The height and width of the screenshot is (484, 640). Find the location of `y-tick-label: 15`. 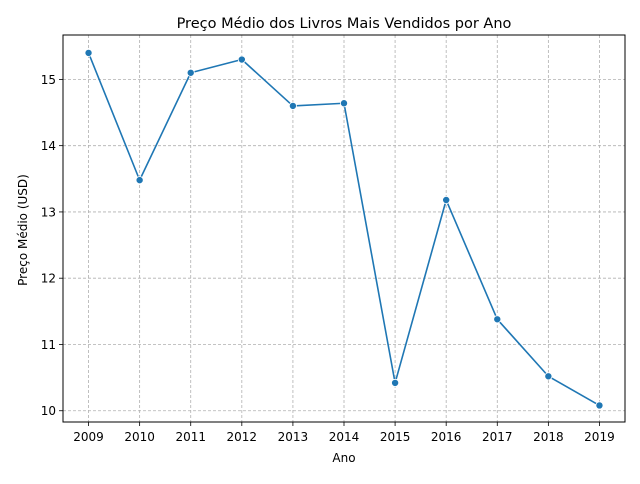

y-tick-label: 15 is located at coordinates (48, 80).